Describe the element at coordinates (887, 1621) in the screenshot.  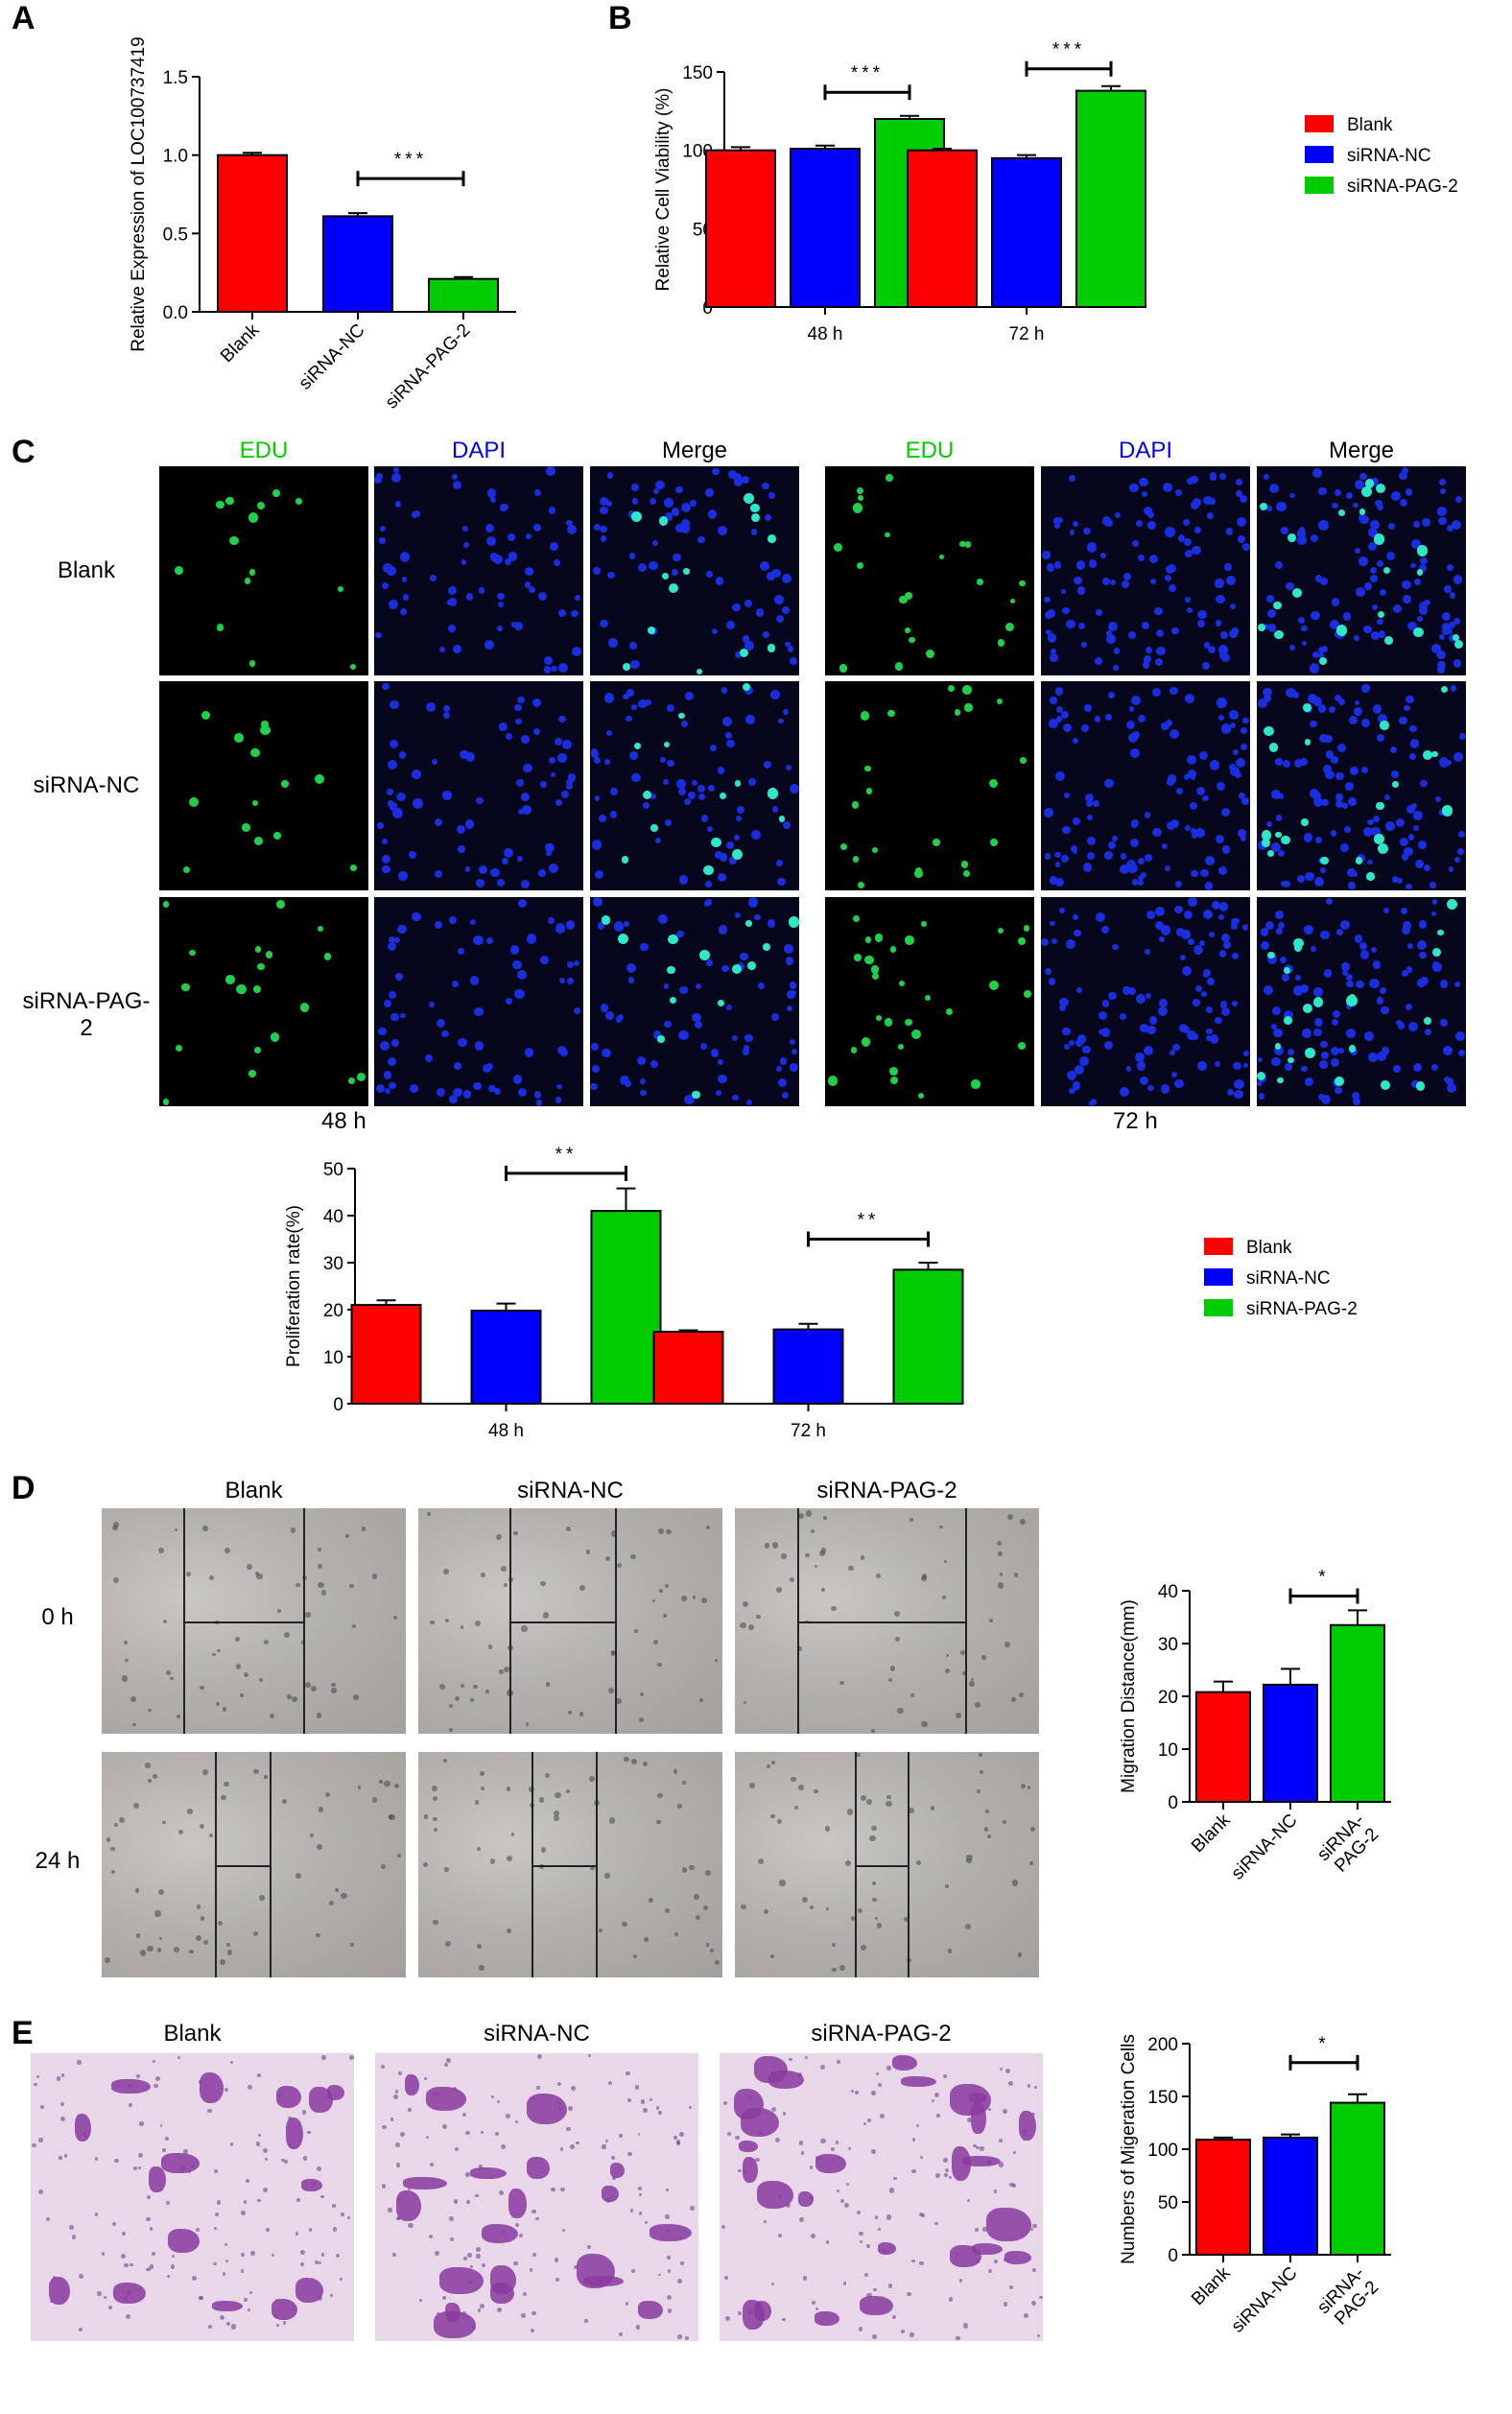
I see `panel-d-scratch-image` at that location.